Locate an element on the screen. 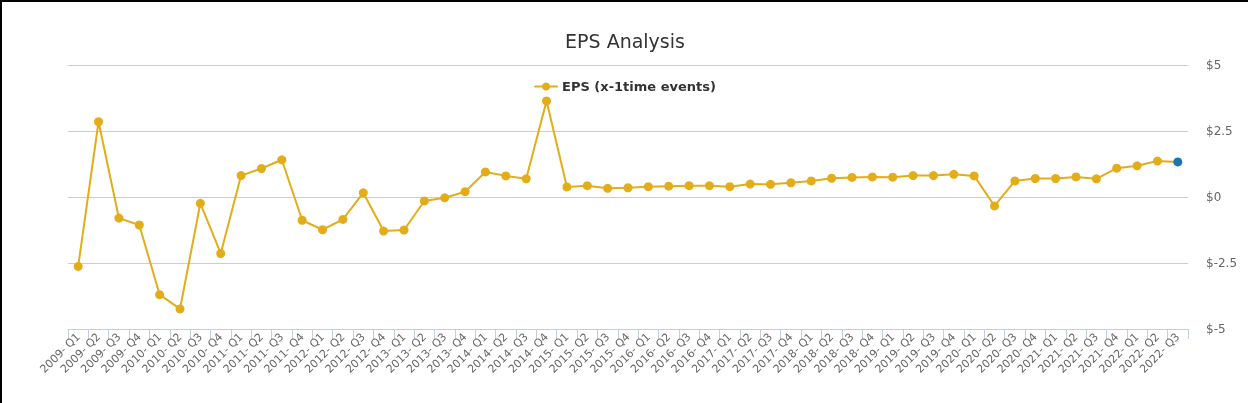  legend-label: EPS (x-1time events) is located at coordinates (639, 86).